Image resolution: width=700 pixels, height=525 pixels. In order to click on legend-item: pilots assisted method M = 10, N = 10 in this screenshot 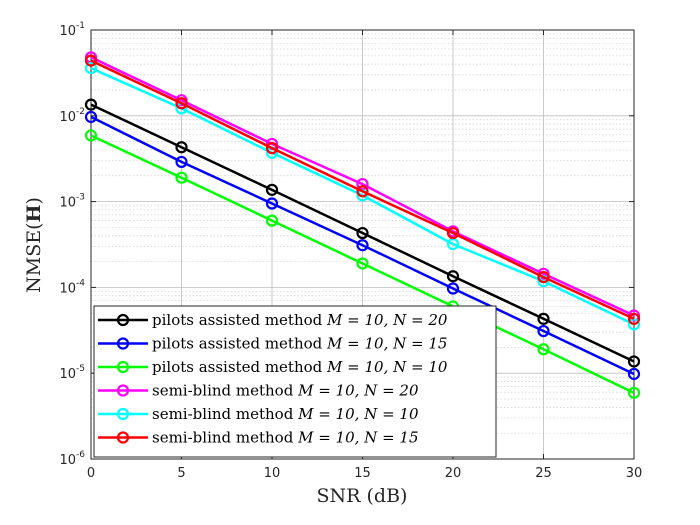, I will do `click(273, 367)`.